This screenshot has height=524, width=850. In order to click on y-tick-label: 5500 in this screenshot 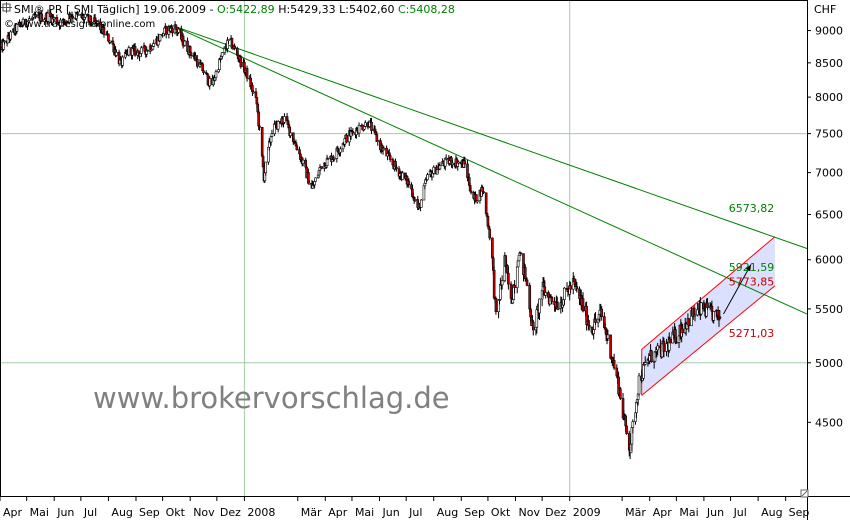, I will do `click(829, 309)`.